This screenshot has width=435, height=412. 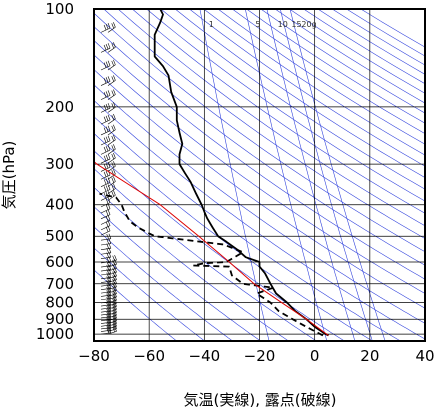 What do you see at coordinates (211, 24) in the screenshot?
I see `mixing-ratio-label: 1` at bounding box center [211, 24].